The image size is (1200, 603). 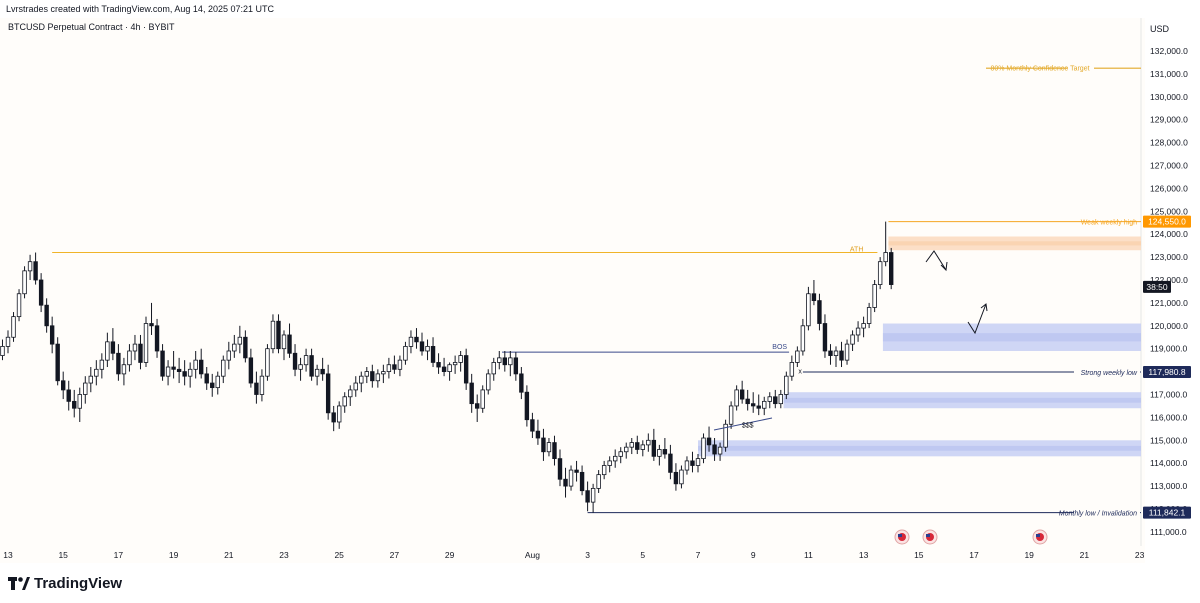 What do you see at coordinates (1157, 286) in the screenshot?
I see `price-label: 38:50` at bounding box center [1157, 286].